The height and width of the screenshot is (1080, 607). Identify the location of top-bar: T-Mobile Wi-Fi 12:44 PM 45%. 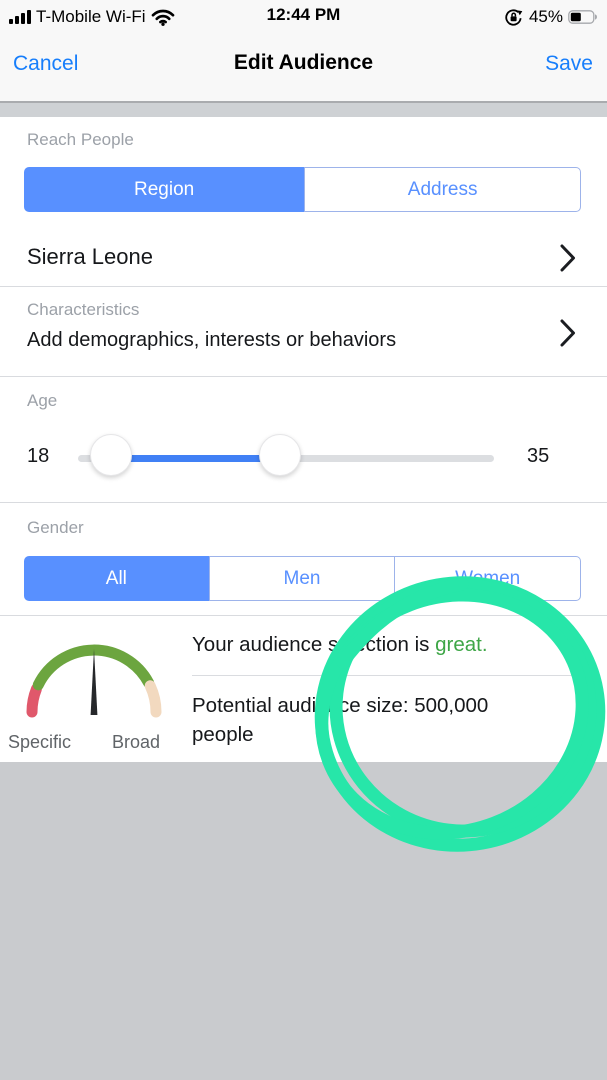
(303, 50).